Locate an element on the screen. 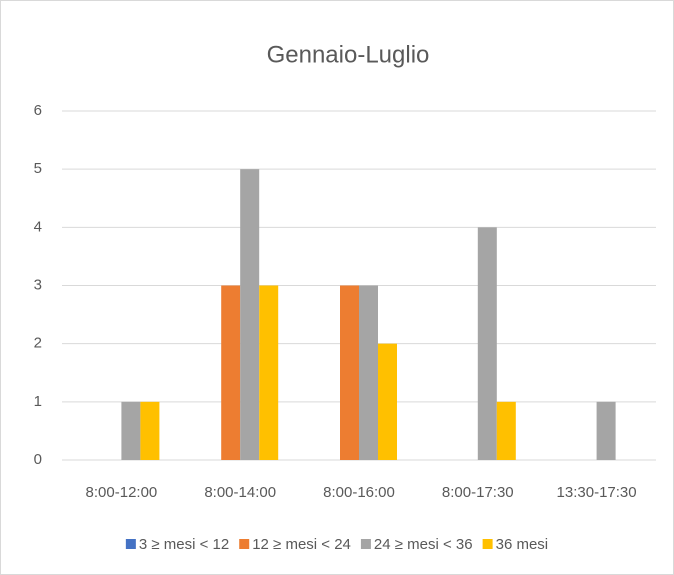  y-tick-label: 1 is located at coordinates (38, 401).